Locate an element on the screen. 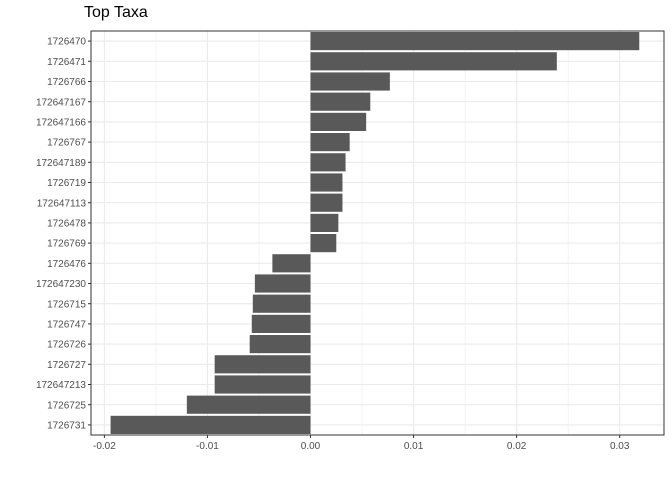  y-tick-label: 1726747 is located at coordinates (66, 325).